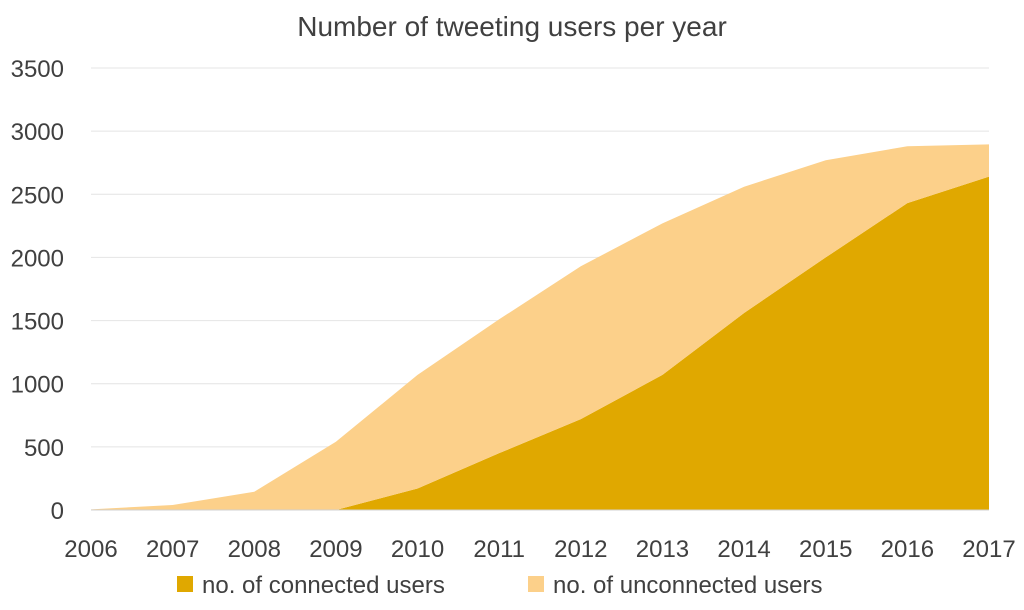  Describe the element at coordinates (988, 549) in the screenshot. I see `x-tick-label: 2017` at that location.